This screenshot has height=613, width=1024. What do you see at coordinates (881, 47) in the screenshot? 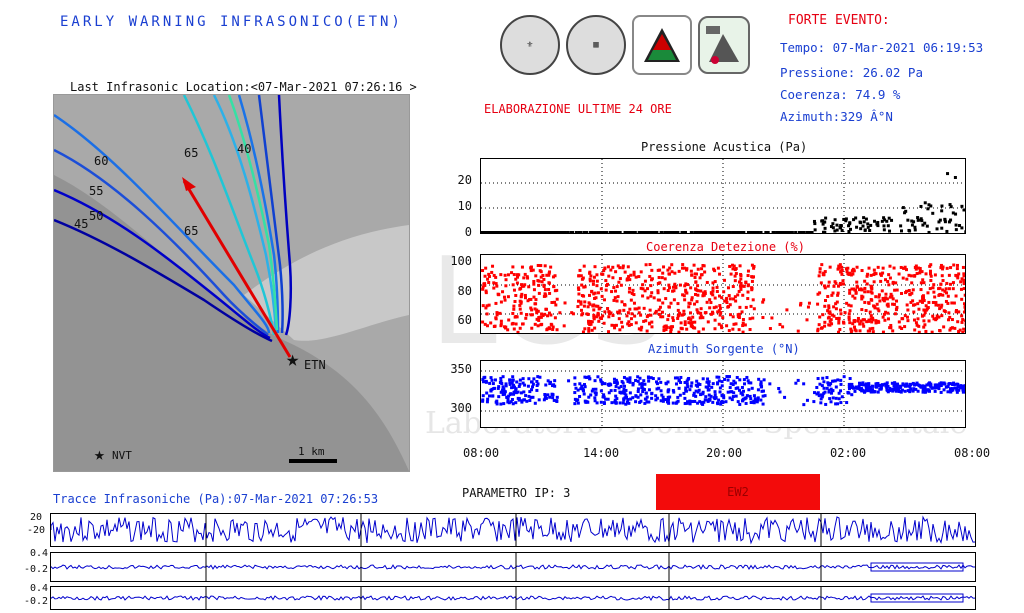
I see `event-time: Tempo: 07-Mar-2021 06:19:53` at bounding box center [881, 47].